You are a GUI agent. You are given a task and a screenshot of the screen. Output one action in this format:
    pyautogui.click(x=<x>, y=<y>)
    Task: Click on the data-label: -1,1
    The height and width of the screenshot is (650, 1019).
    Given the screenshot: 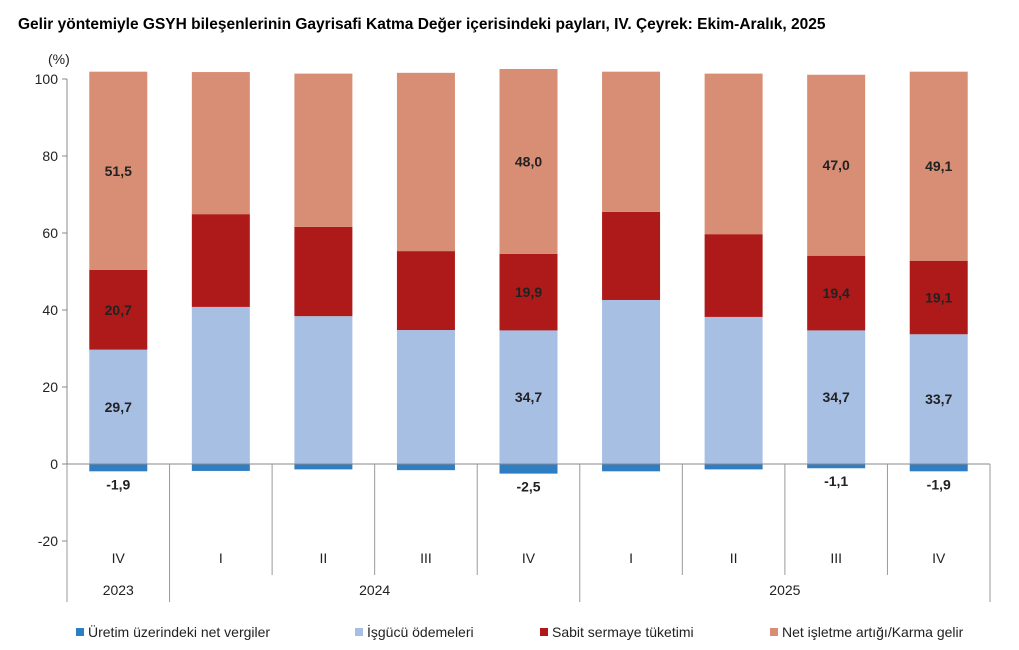 What is the action you would take?
    pyautogui.click(x=836, y=481)
    